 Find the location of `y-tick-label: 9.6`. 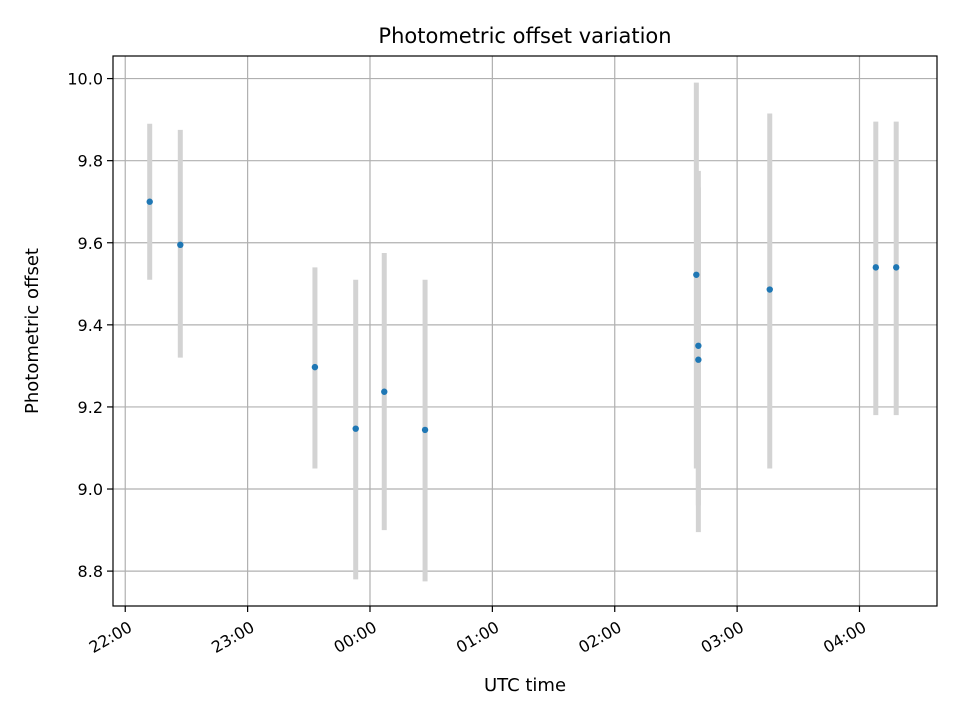

y-tick-label: 9.6 is located at coordinates (90, 243).